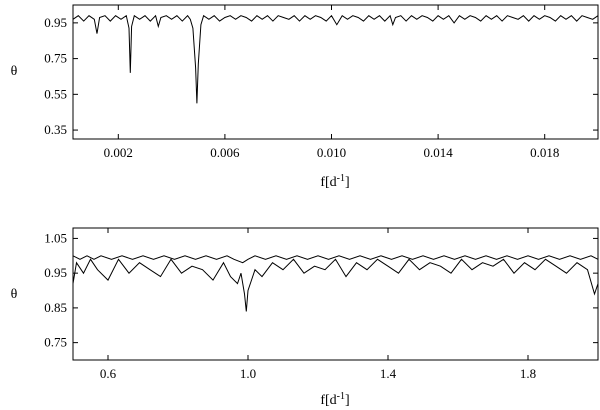  What do you see at coordinates (14, 294) in the screenshot?
I see `bottom-y-axis-label: θ` at bounding box center [14, 294].